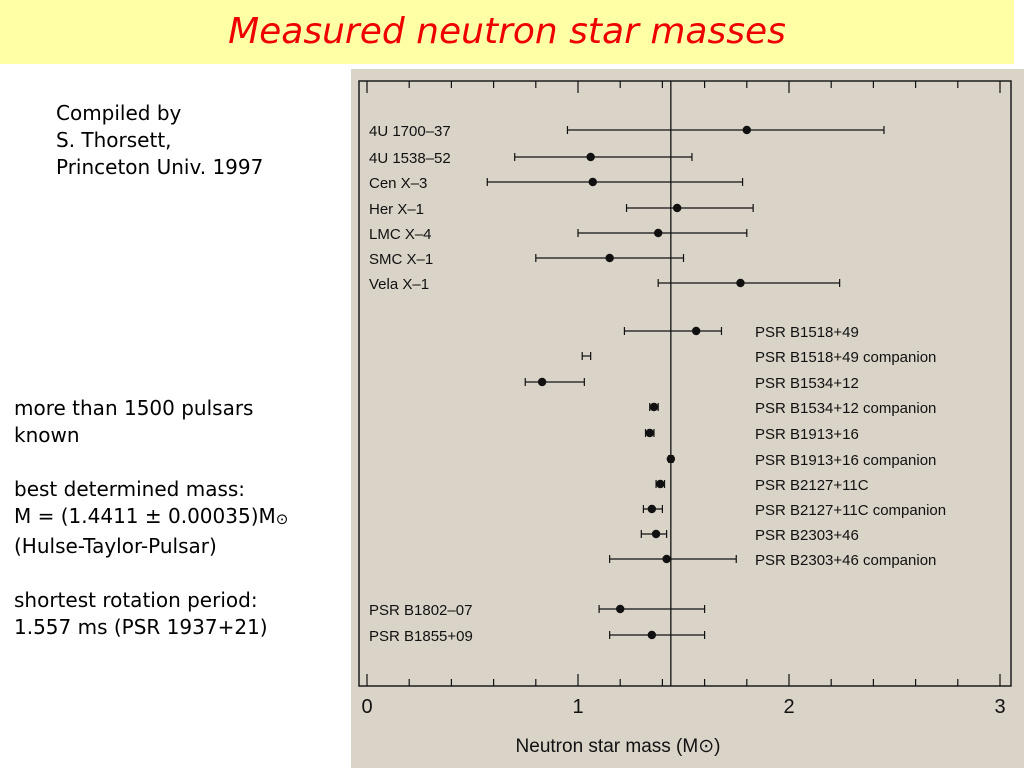 Image resolution: width=1024 pixels, height=768 pixels. Describe the element at coordinates (845, 357) in the screenshot. I see `point-label: PSR B1518+49 companion` at that location.